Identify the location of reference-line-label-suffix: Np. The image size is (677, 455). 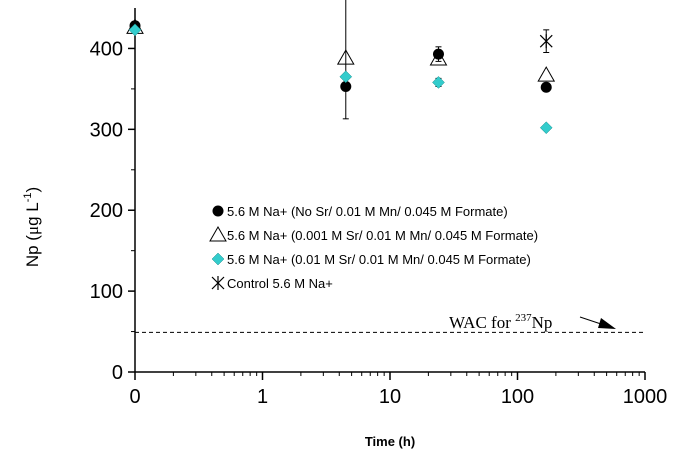
(542, 322).